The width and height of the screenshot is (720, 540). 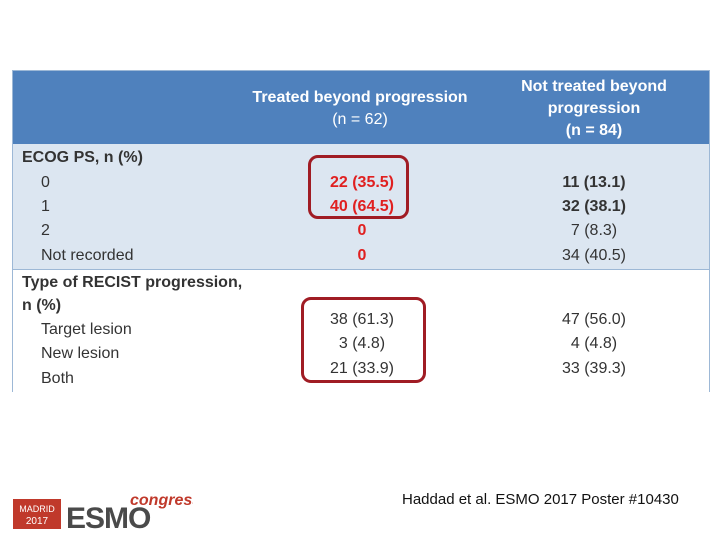 I want to click on header-treated: Treated beyond progression (n = 62), so click(x=360, y=109).